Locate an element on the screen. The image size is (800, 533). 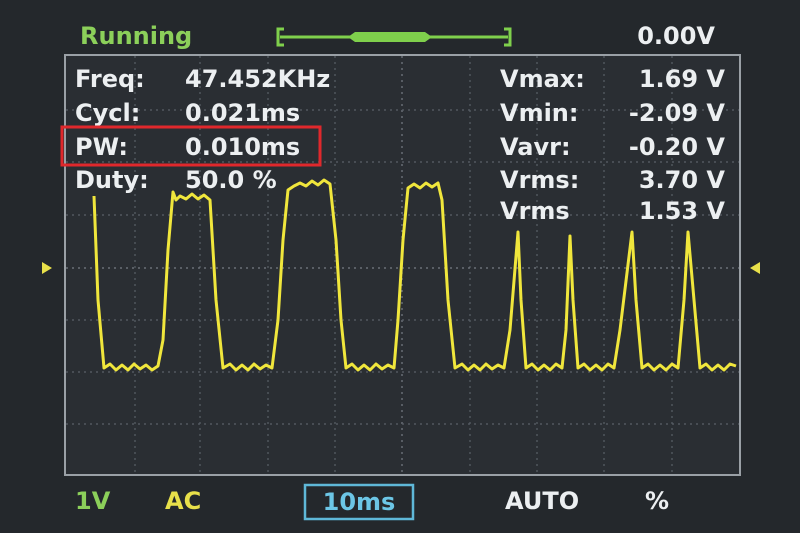
coupling: AC is located at coordinates (183, 501).